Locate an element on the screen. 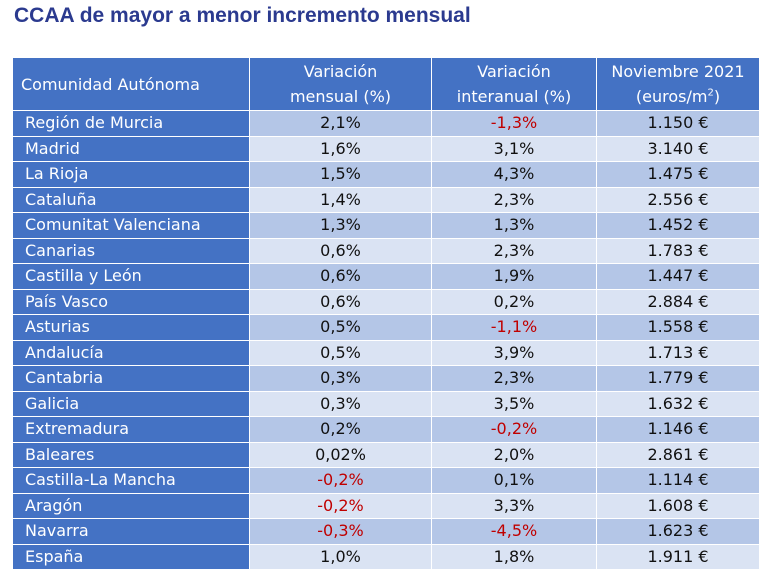  cell-region: Asturias is located at coordinates (131, 327).